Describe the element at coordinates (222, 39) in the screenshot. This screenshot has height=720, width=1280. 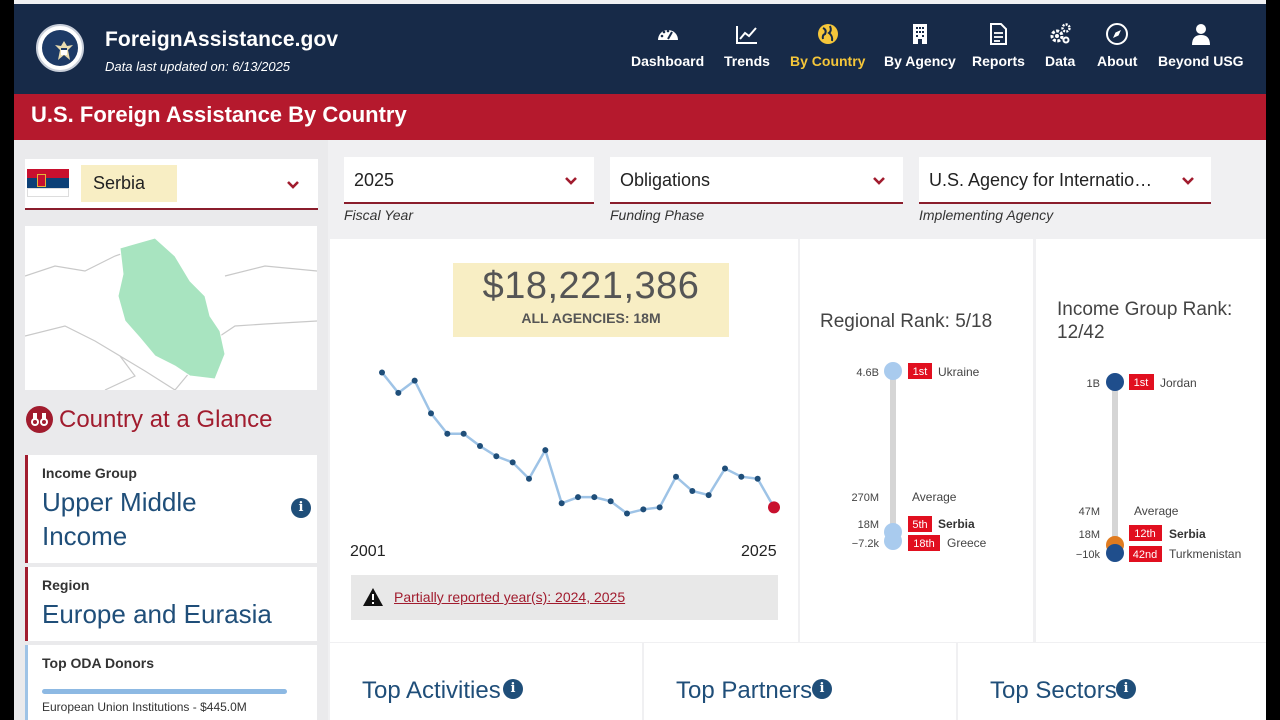
I see `site-title: ForeignAssistance.gov` at that location.